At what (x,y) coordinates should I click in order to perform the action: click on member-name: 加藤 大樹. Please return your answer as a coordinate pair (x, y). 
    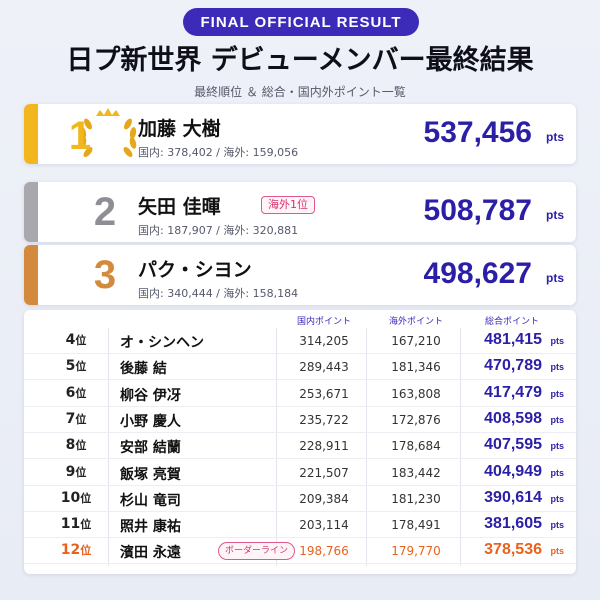
    Looking at the image, I should click on (179, 129).